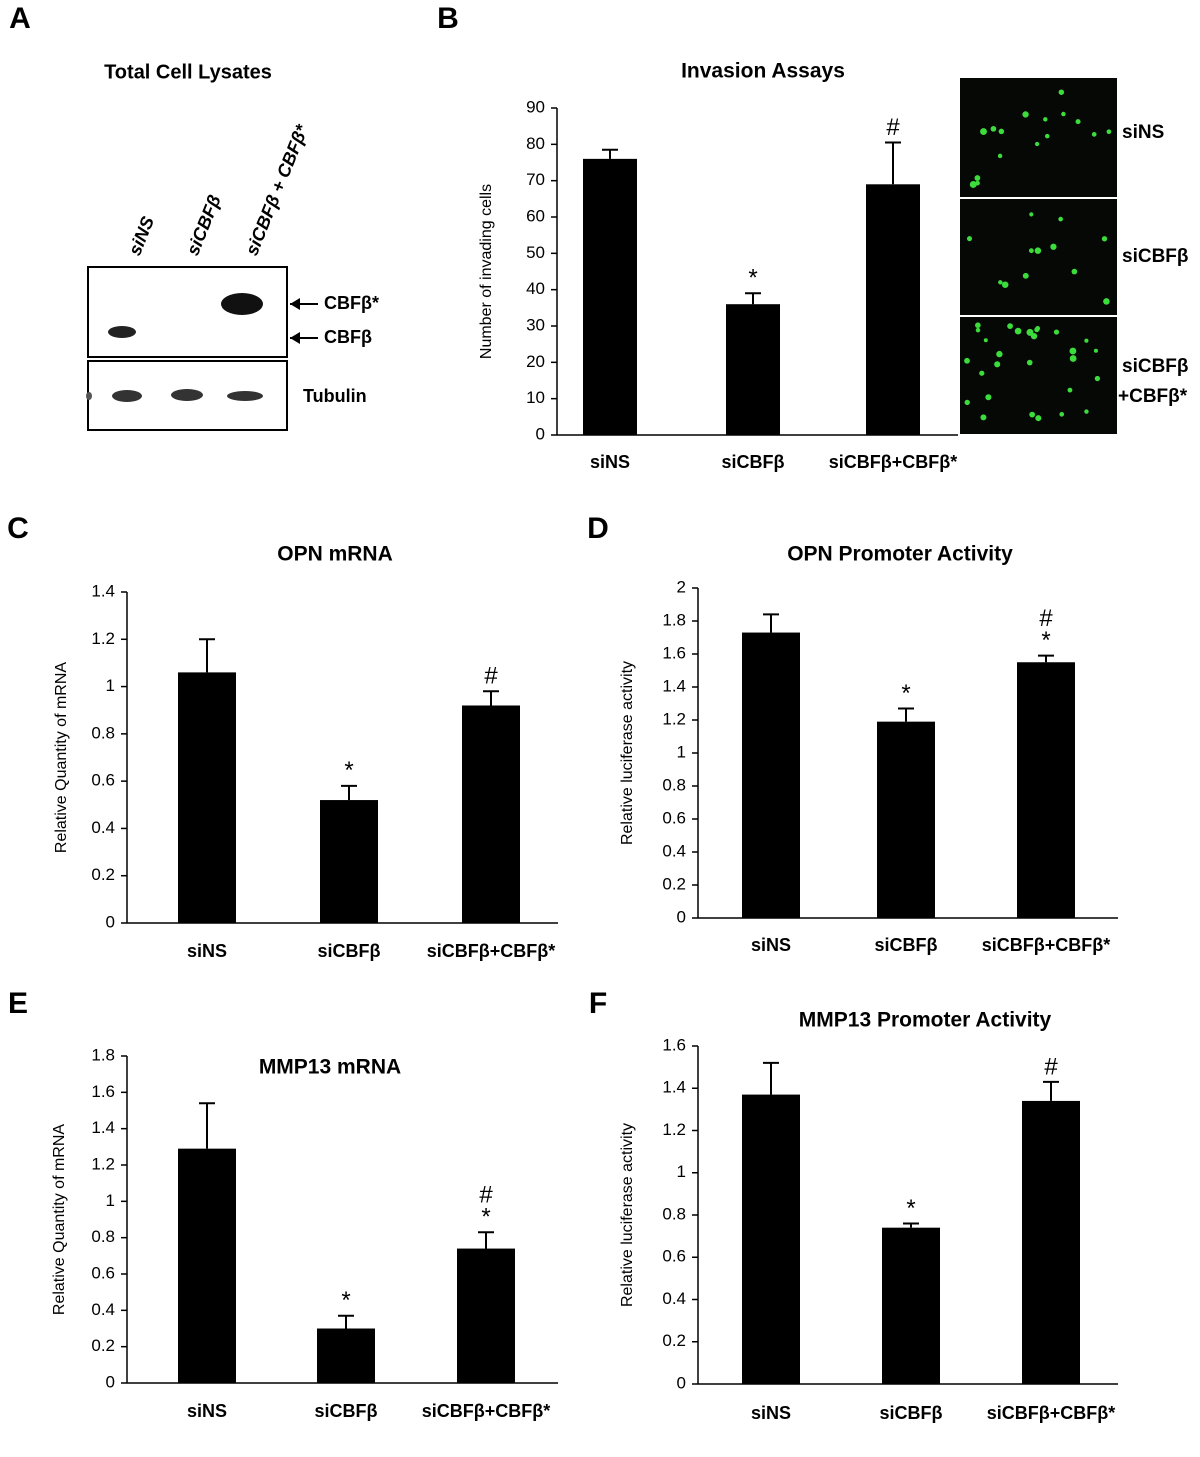  I want to click on panel-label: D, so click(598, 528).